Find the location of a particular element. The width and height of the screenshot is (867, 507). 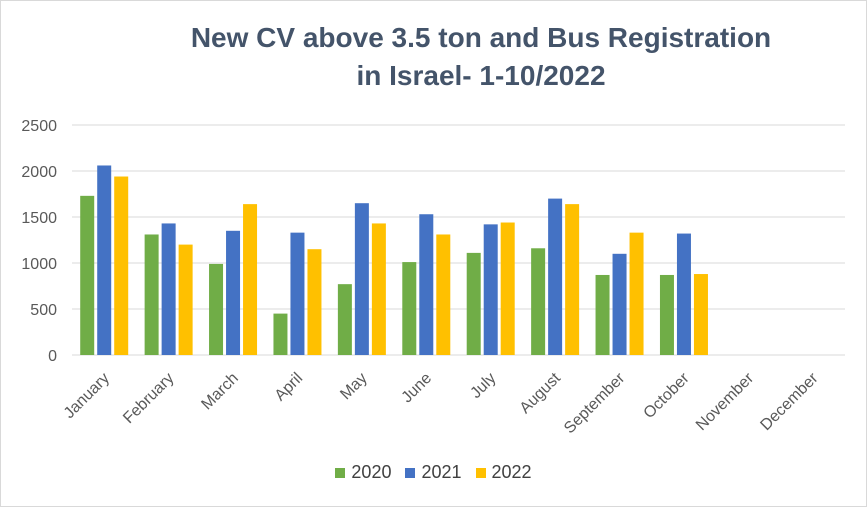

bar-2020-february is located at coordinates (151, 294).